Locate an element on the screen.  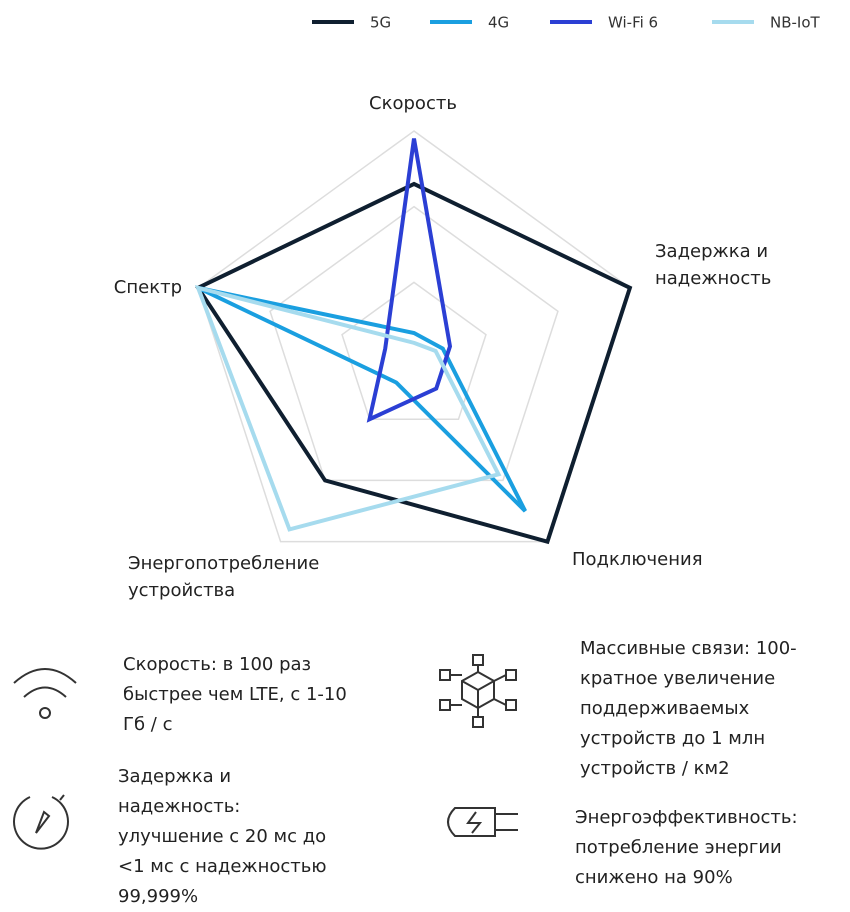
gauge-icon is located at coordinates (41, 822).